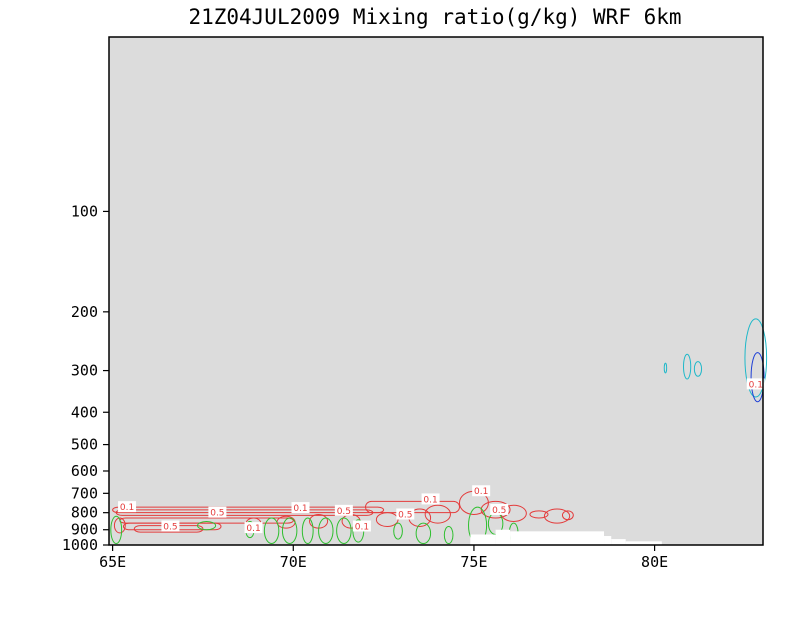 The height and width of the screenshot is (618, 800). I want to click on x-tick-label: 65E, so click(112, 562).